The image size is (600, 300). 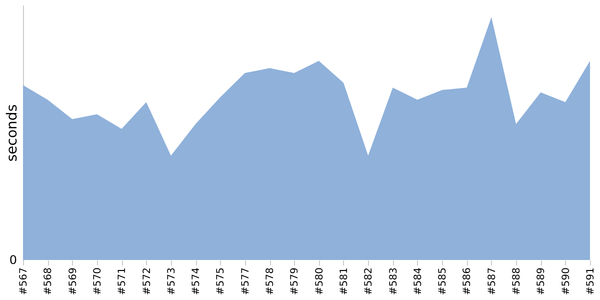 What do you see at coordinates (24, 281) in the screenshot?
I see `x-tick-label: #567` at bounding box center [24, 281].